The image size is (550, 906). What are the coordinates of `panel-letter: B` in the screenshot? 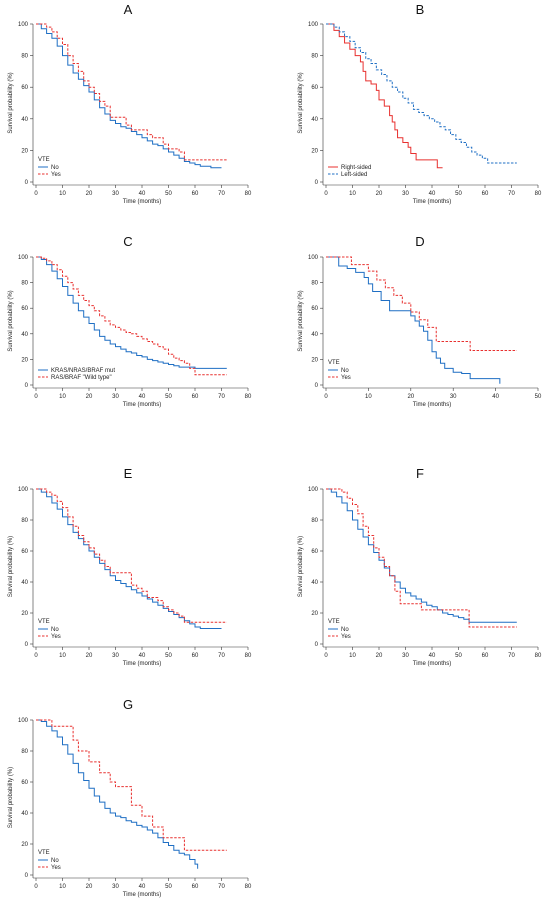 It's located at (420, 9).